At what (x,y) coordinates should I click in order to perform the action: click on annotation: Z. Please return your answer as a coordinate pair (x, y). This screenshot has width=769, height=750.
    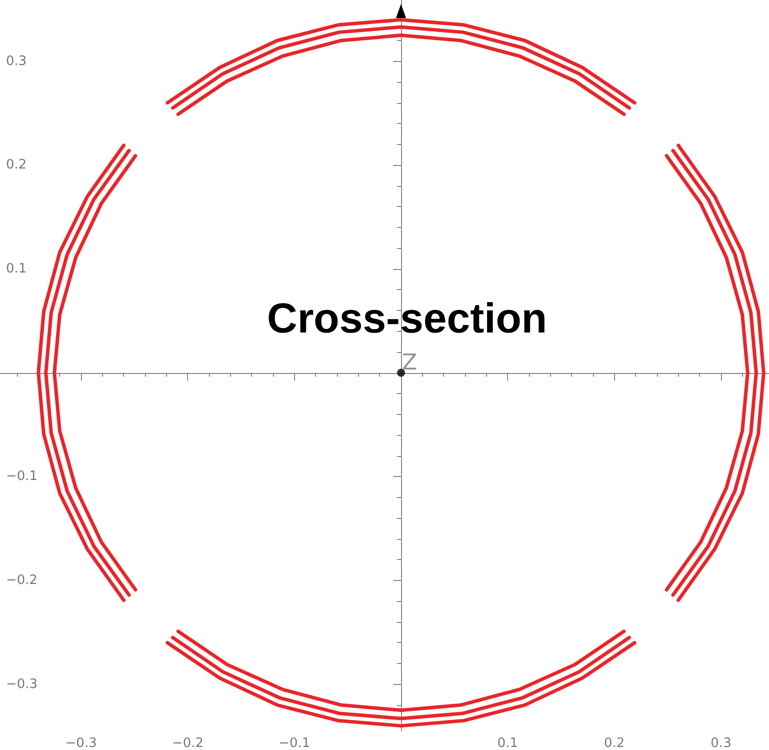
    Looking at the image, I should click on (410, 363).